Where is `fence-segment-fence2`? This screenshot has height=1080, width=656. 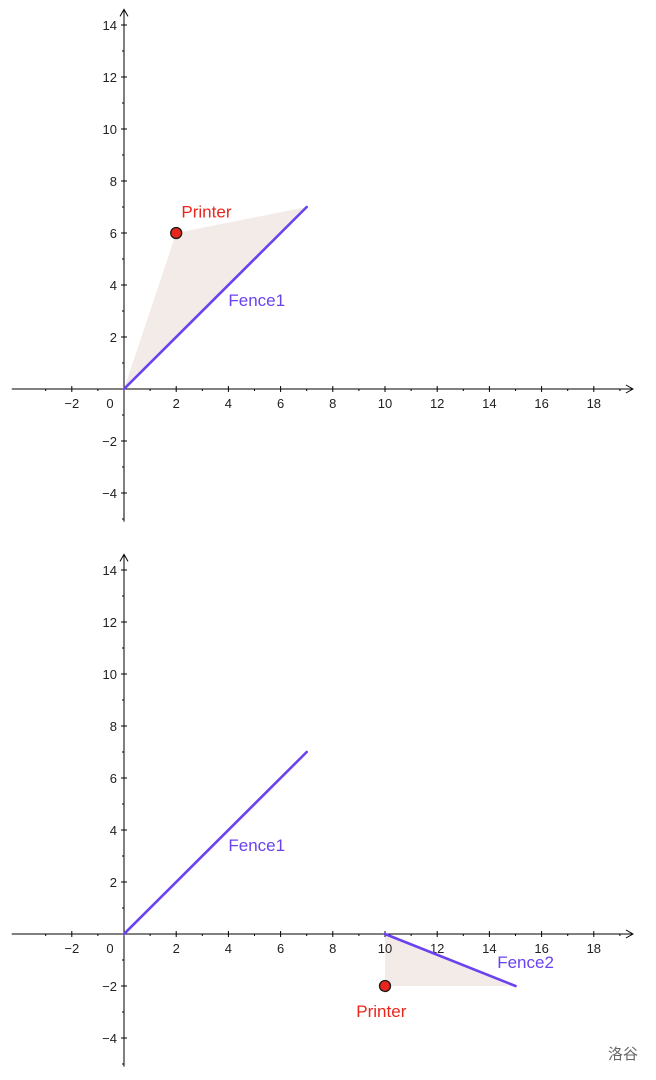 fence-segment-fence2 is located at coordinates (450, 960).